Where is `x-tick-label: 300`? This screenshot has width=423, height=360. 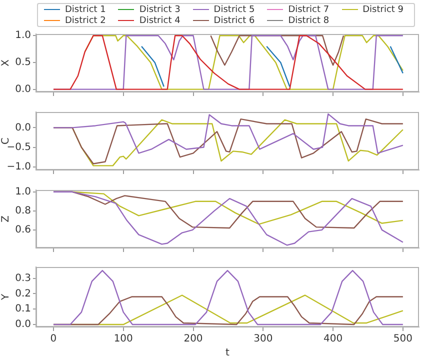 x-tick-label: 300 is located at coordinates (263, 339).